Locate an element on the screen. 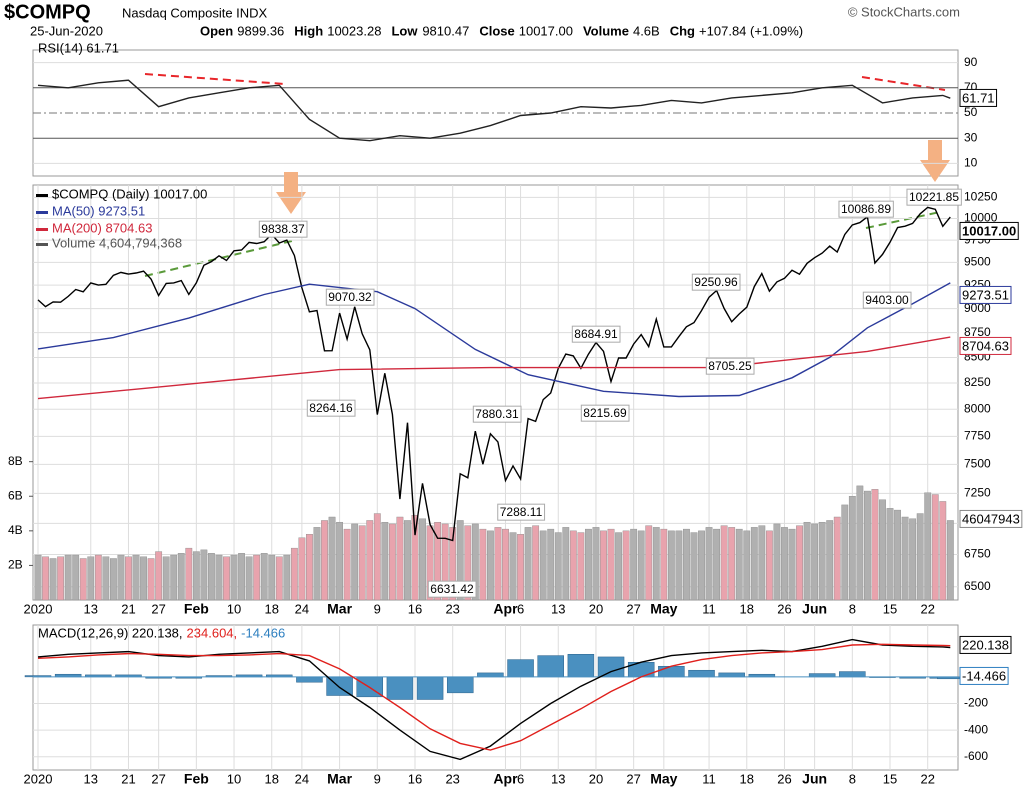 Image resolution: width=1034 pixels, height=793 pixels. stat-value: 9899.36 is located at coordinates (260, 30).